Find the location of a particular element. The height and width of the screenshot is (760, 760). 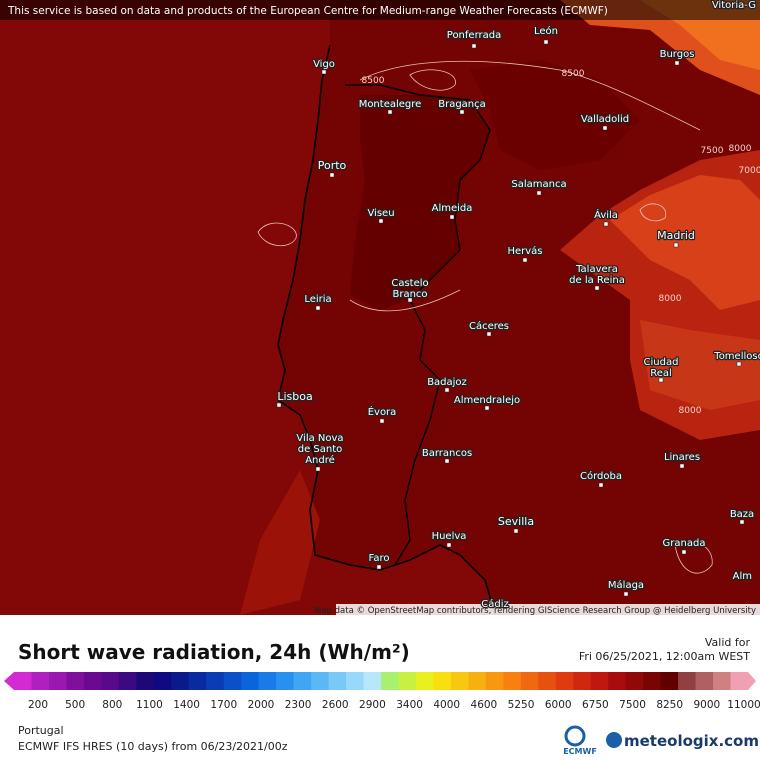

city-label: León is located at coordinates (546, 31).